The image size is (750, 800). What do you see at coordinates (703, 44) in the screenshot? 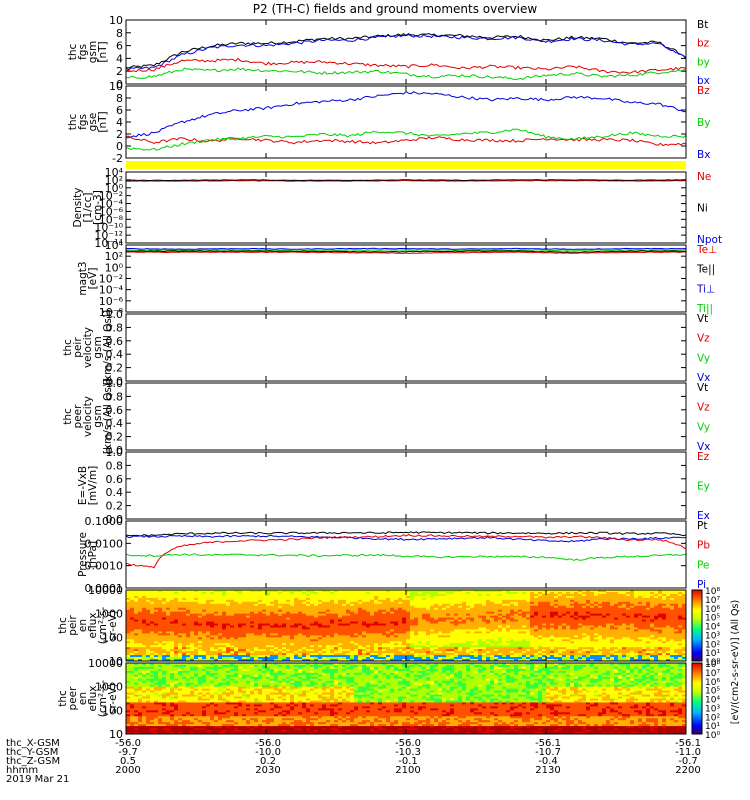
I see `legend-entry: bz` at bounding box center [703, 44].